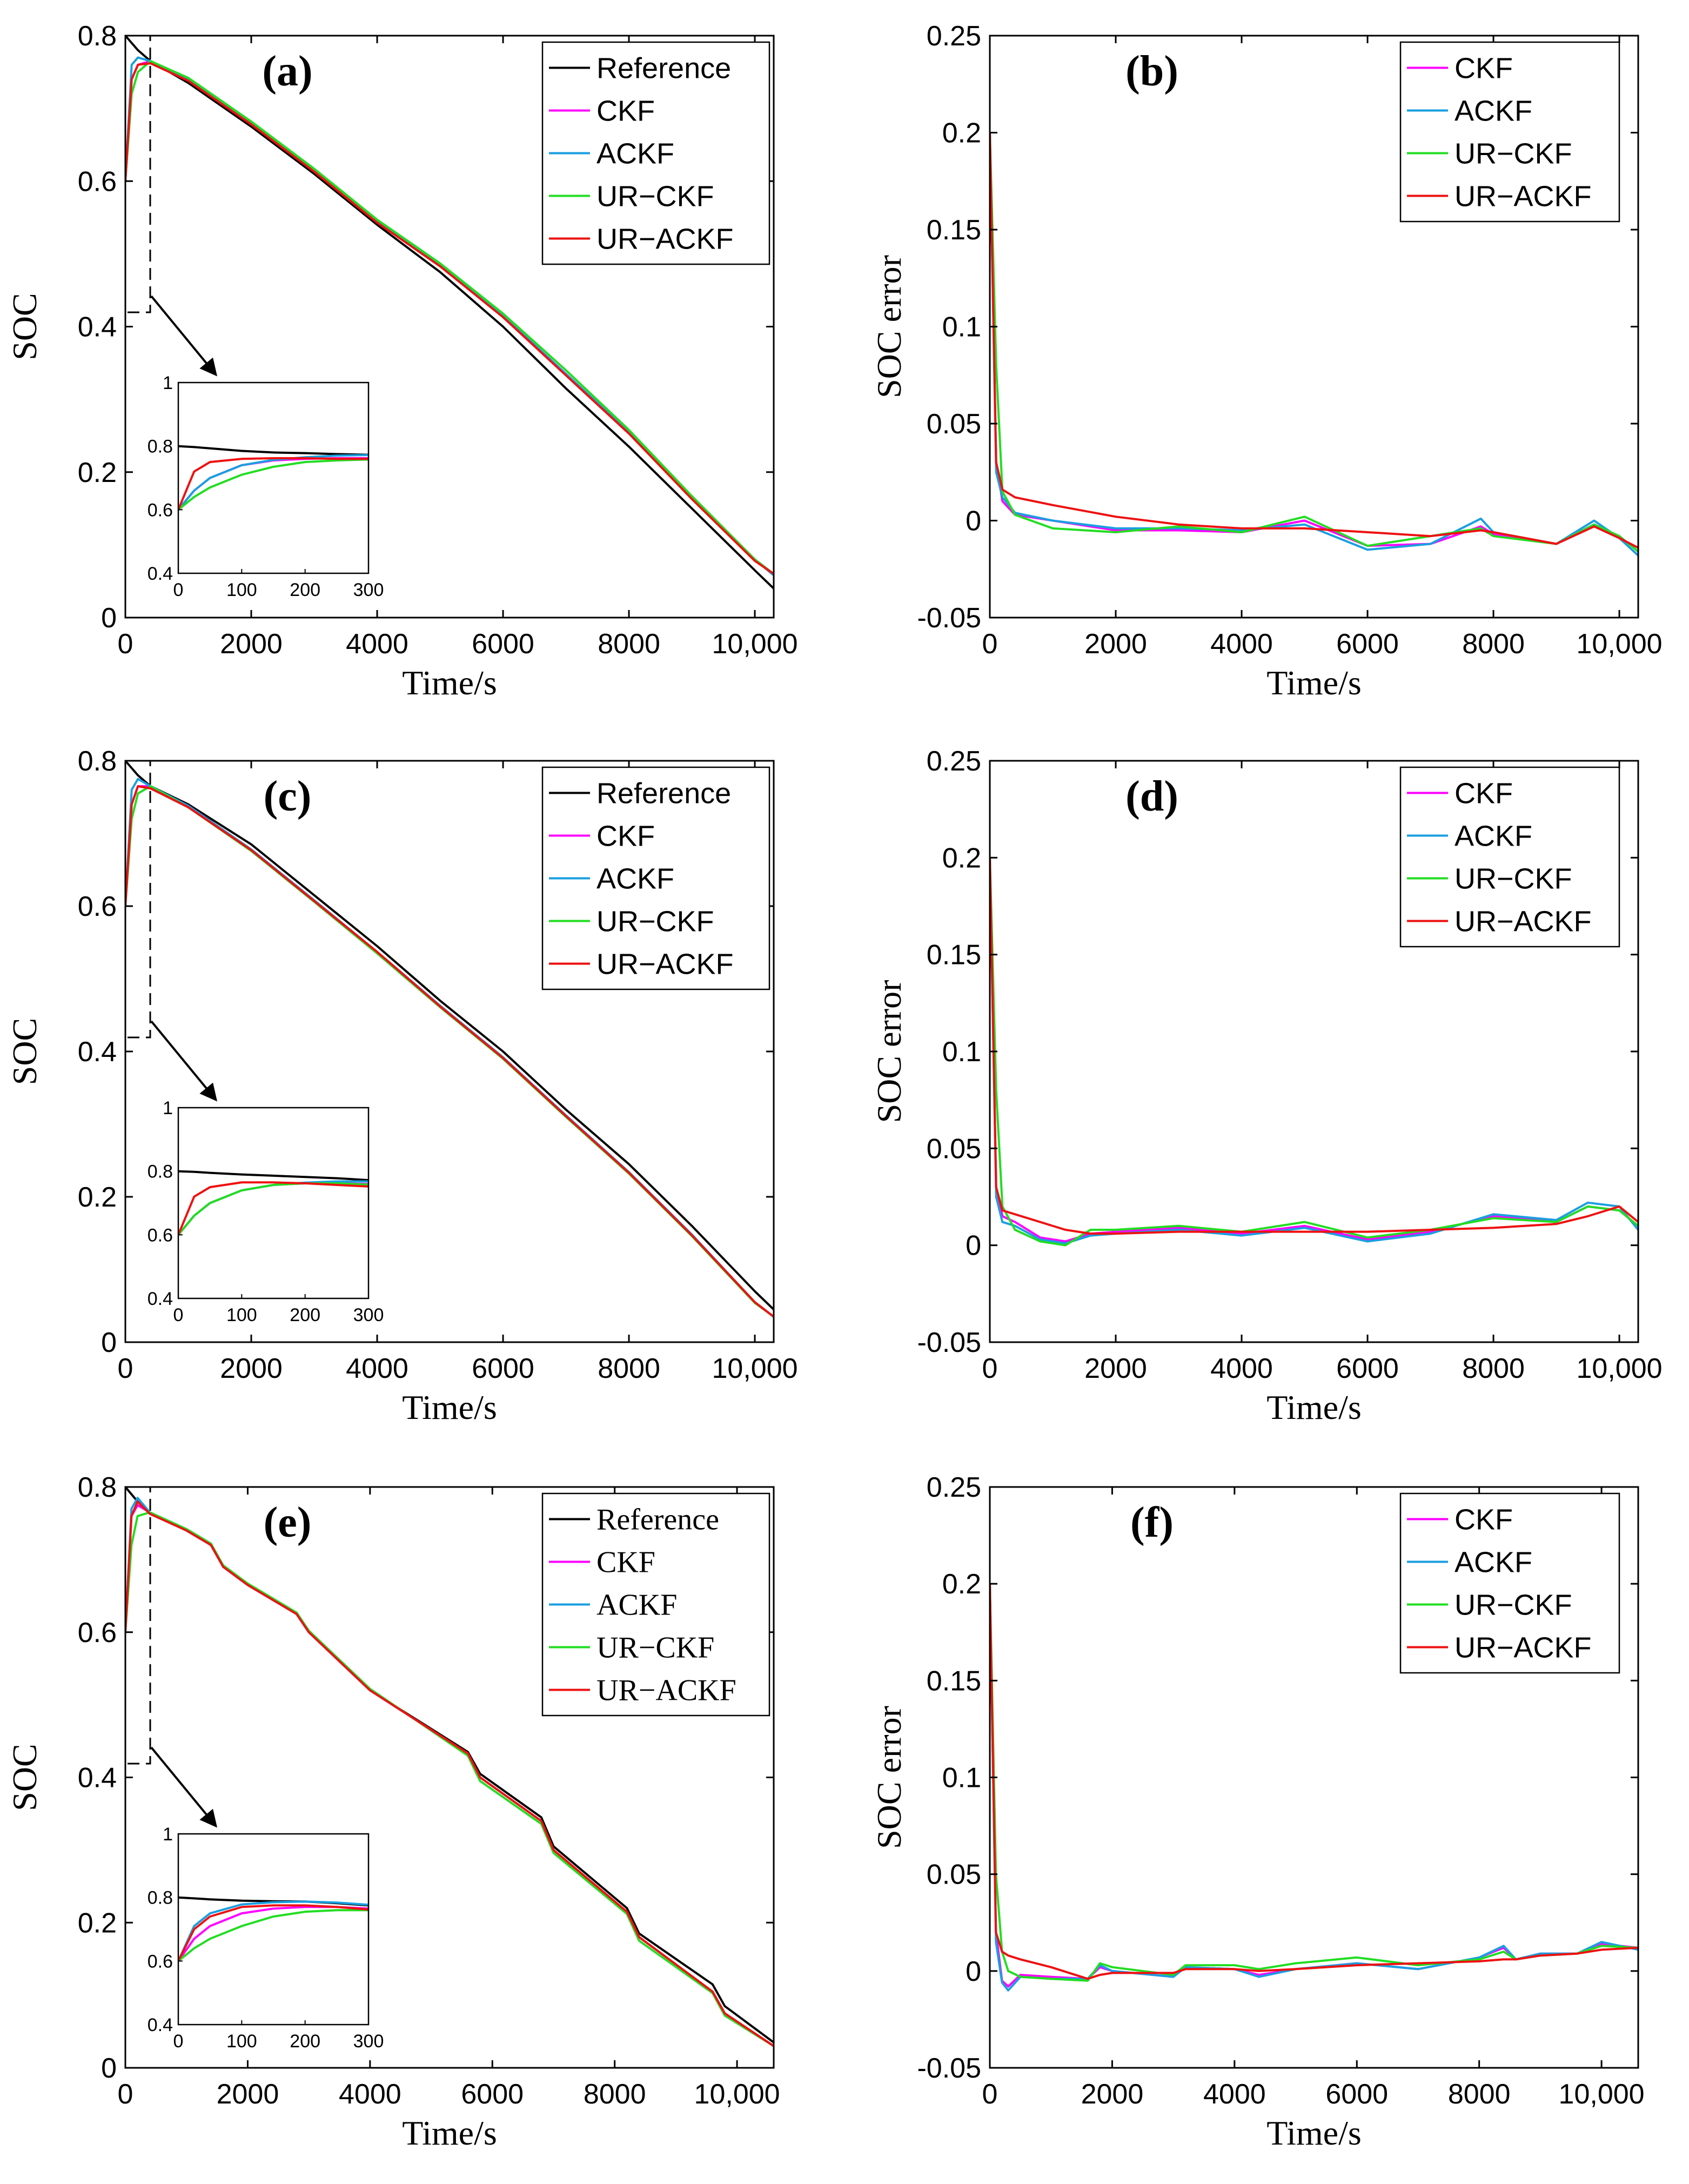  Describe the element at coordinates (1151, 796) in the screenshot. I see `panel-label: (d)` at that location.